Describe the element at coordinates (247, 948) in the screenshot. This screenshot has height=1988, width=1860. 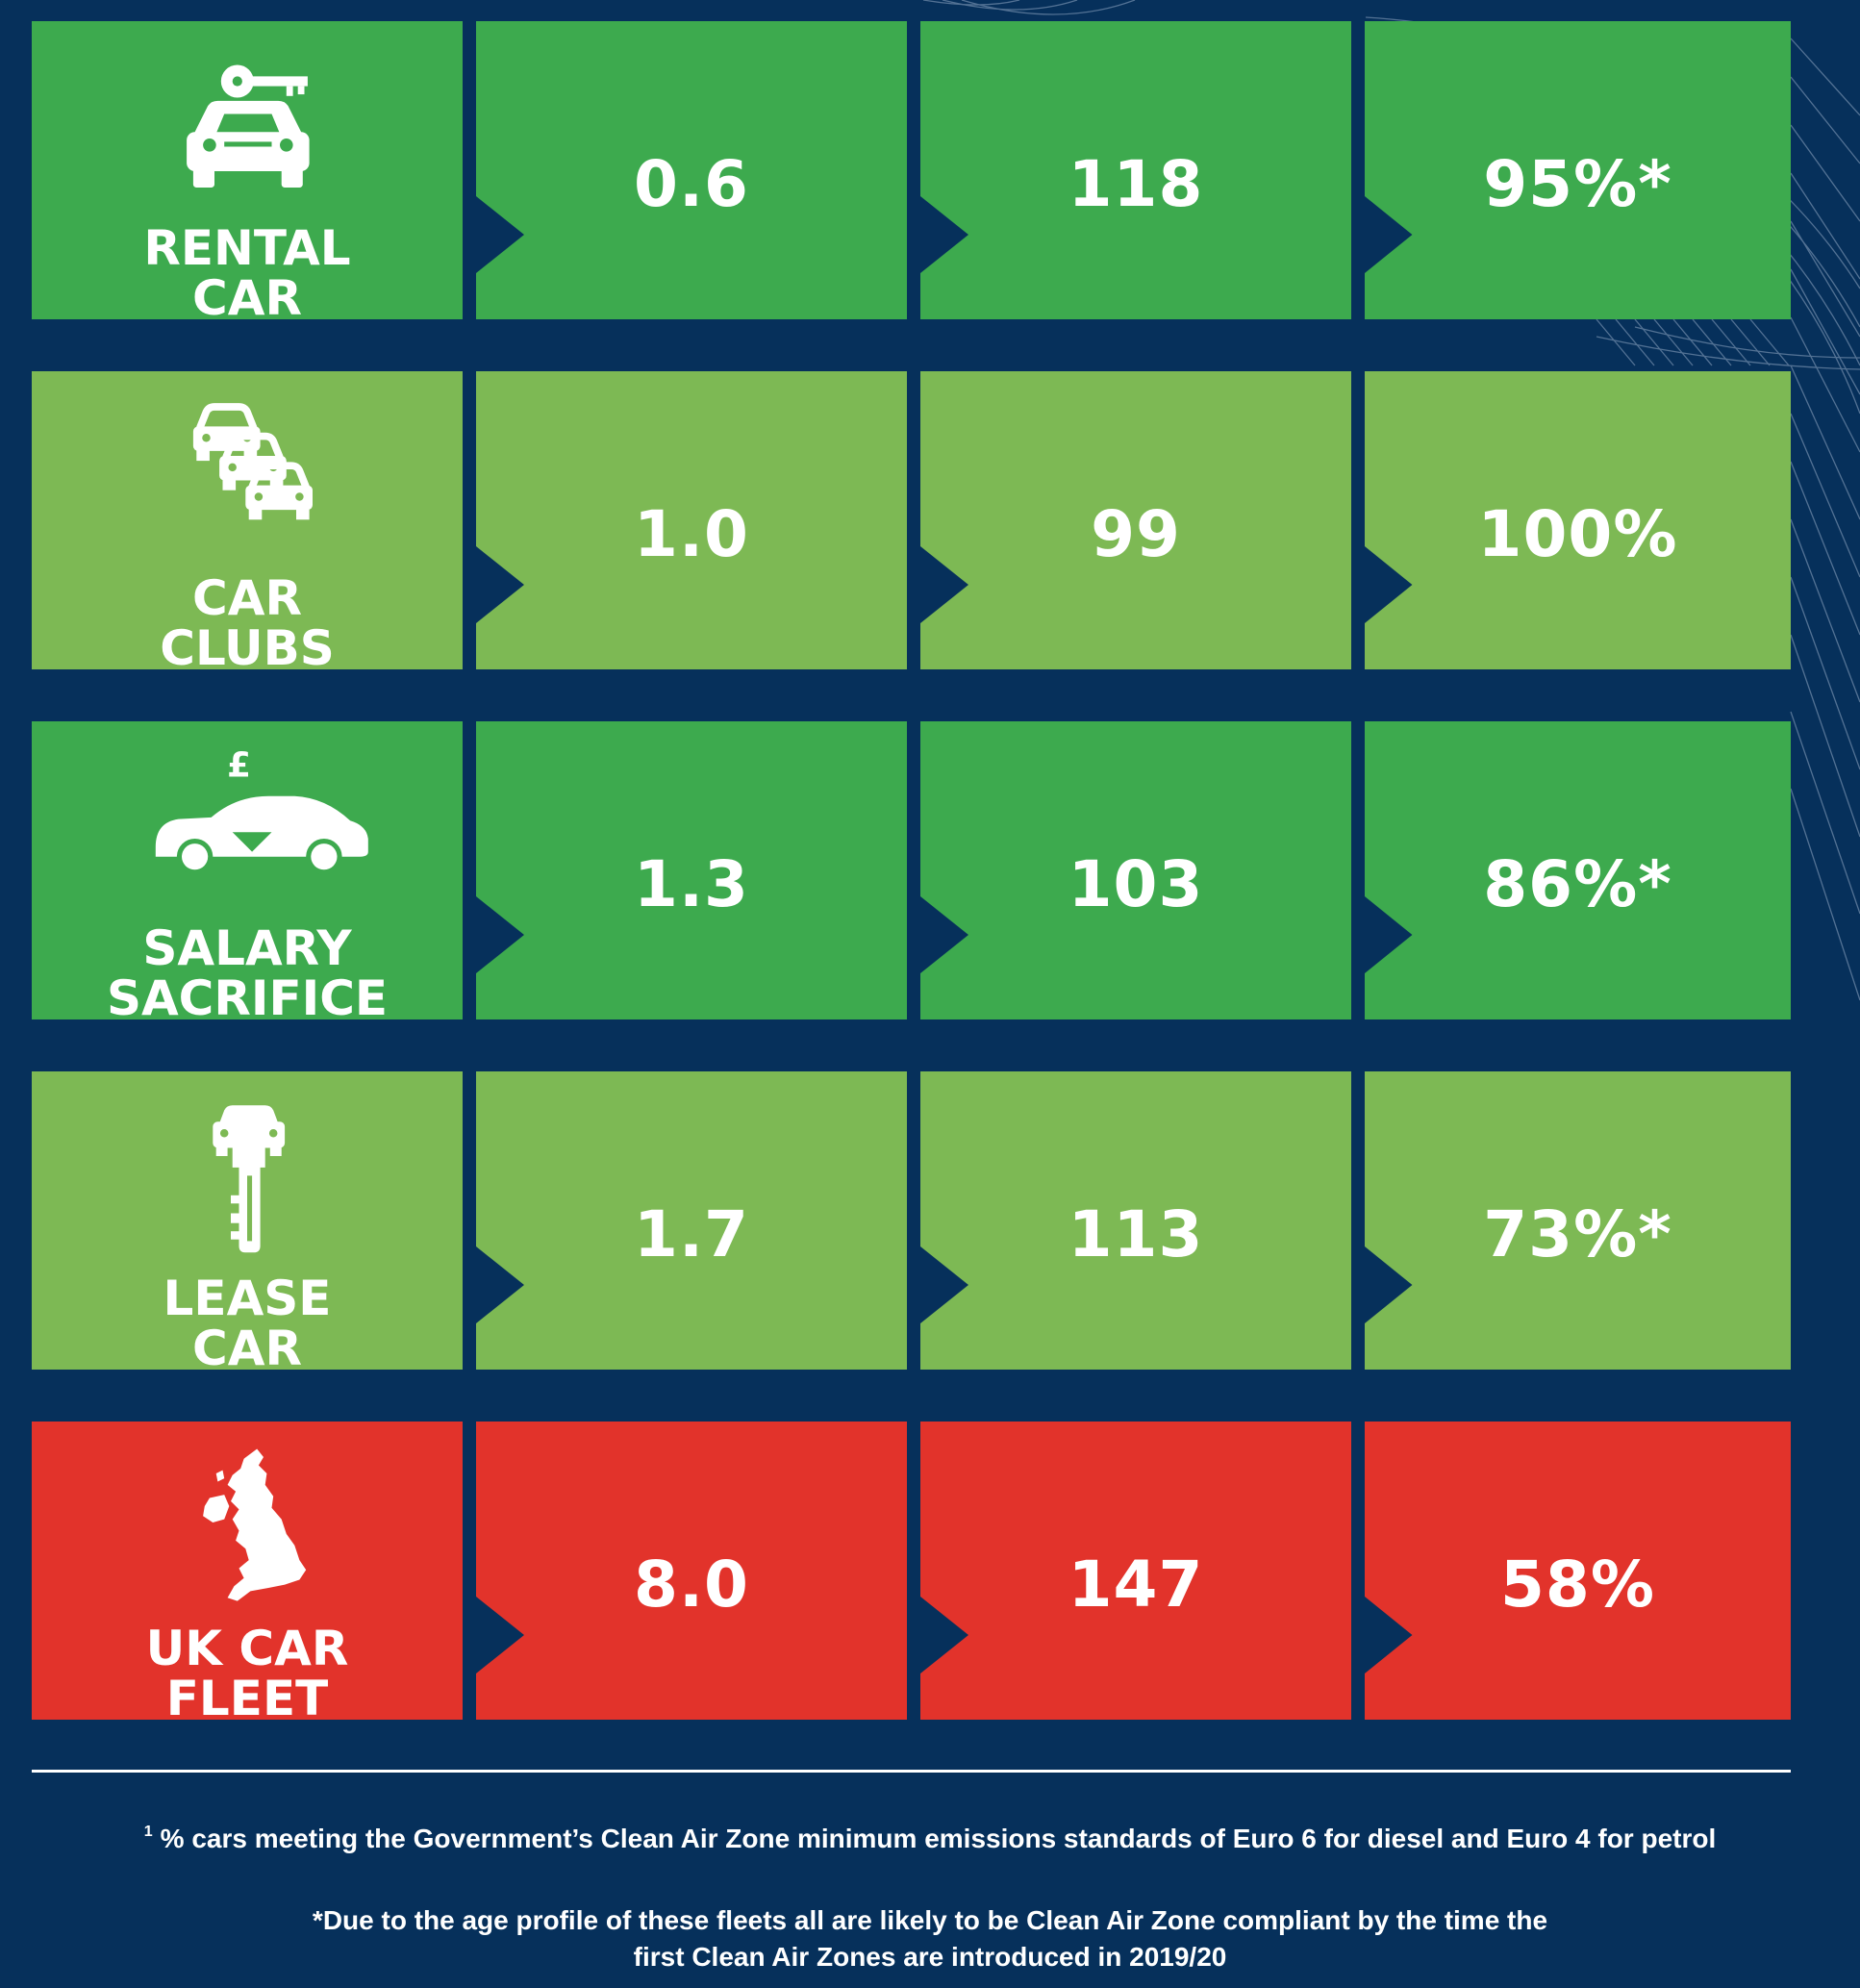
I see `row-label-line: SALARY` at that location.